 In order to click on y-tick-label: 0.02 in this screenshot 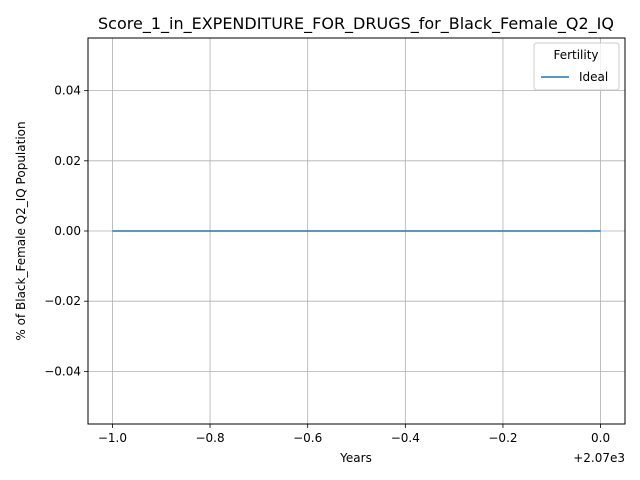, I will do `click(67, 161)`.